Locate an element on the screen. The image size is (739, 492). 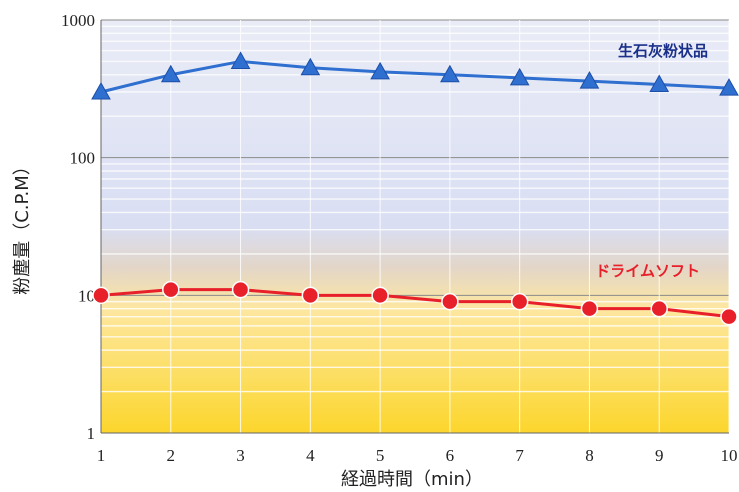
x-tick-label: 8 is located at coordinates (589, 455).